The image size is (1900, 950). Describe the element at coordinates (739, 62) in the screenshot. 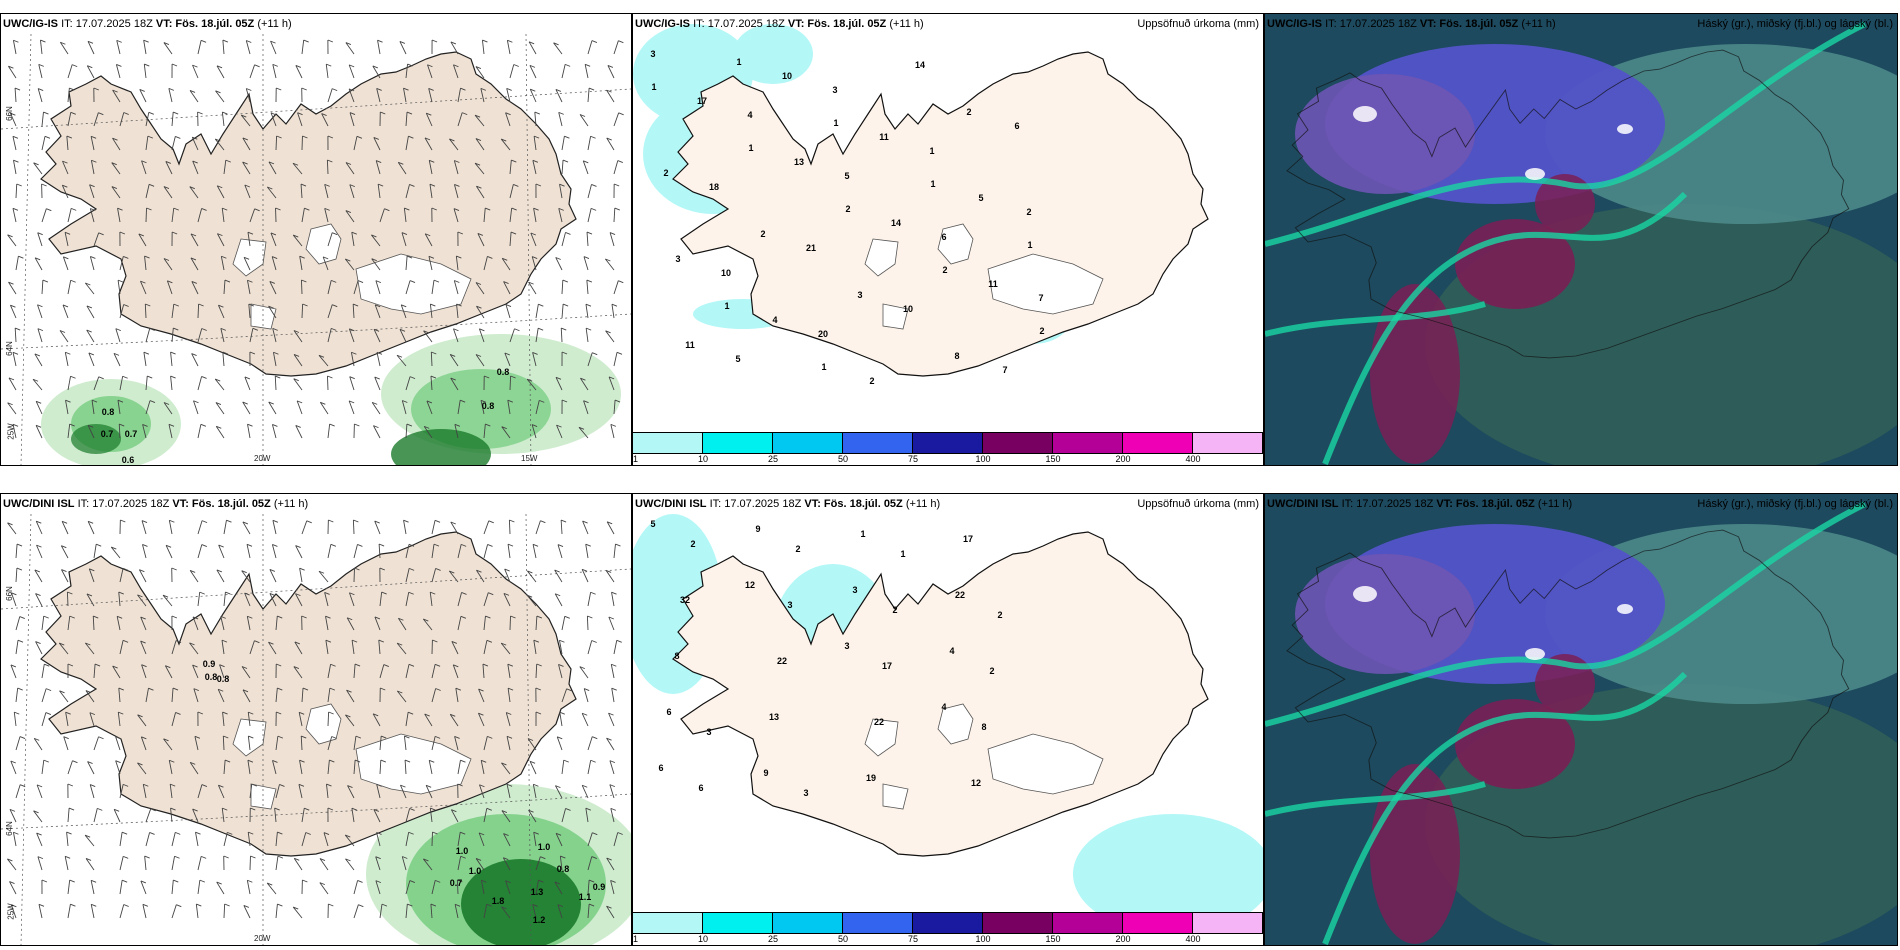

I see `precip-value: 1` at that location.